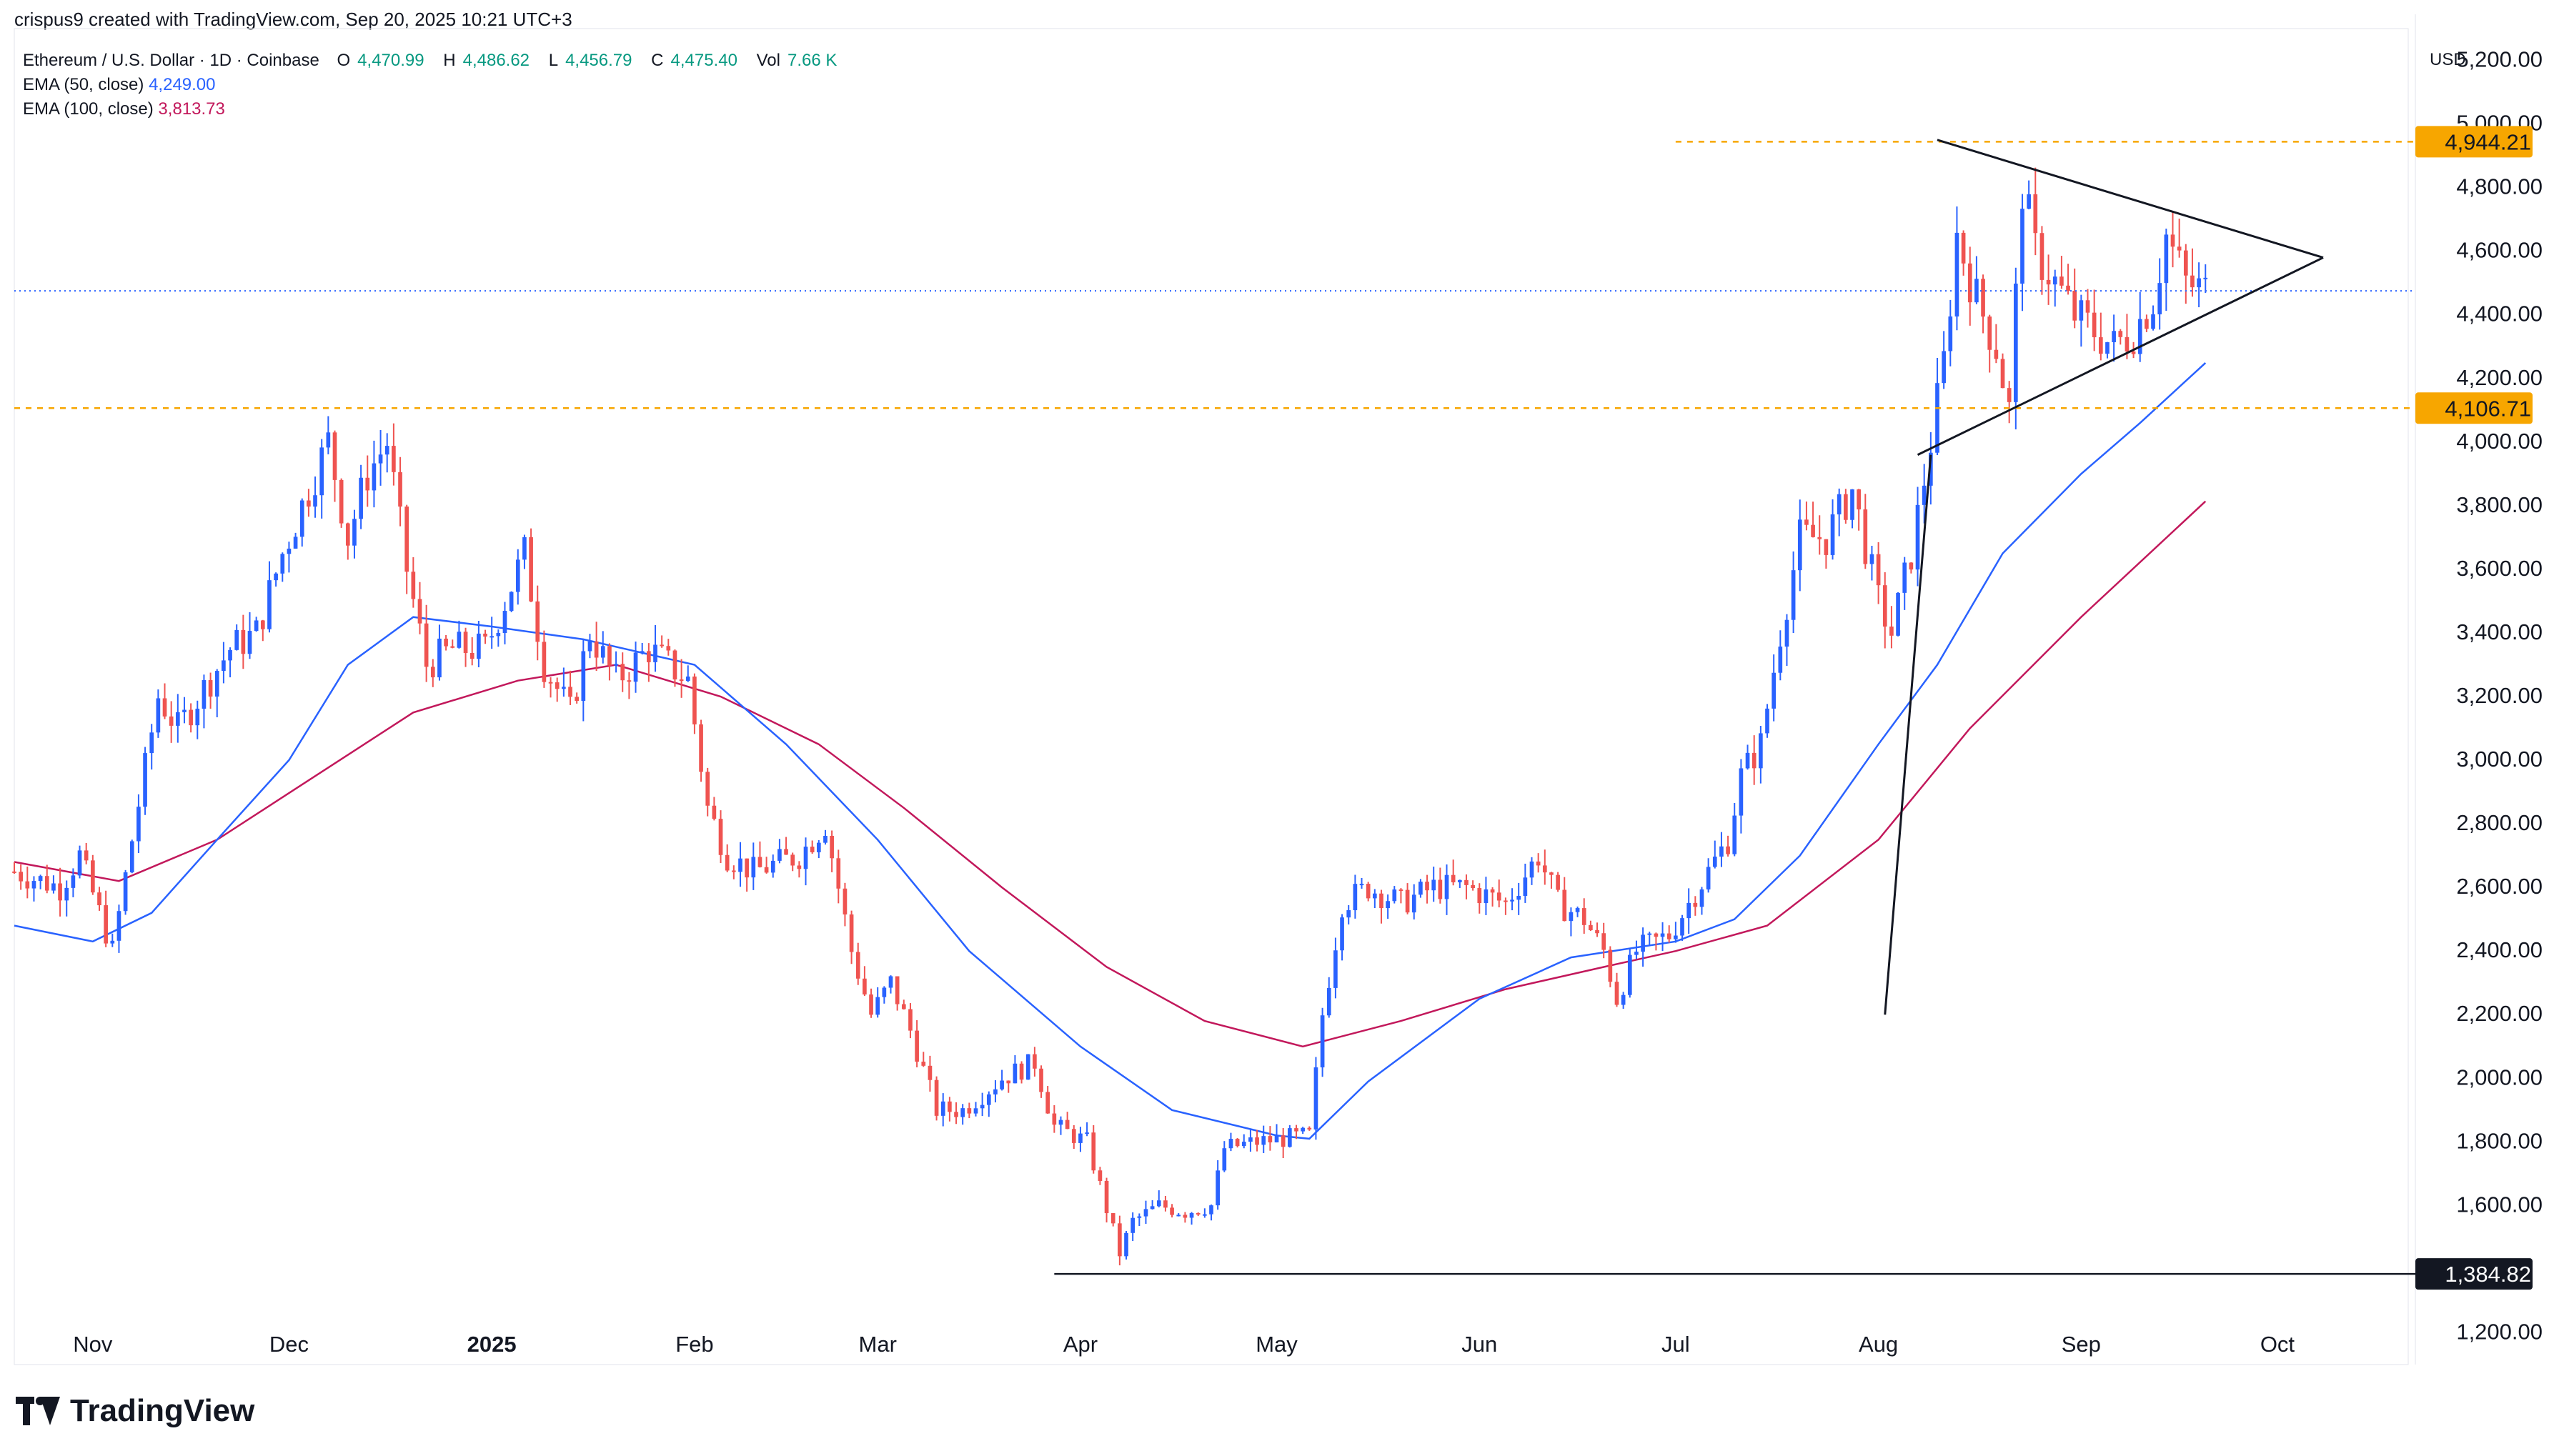  What do you see at coordinates (135, 1411) in the screenshot?
I see `tradingview-brand: TradingView` at bounding box center [135, 1411].